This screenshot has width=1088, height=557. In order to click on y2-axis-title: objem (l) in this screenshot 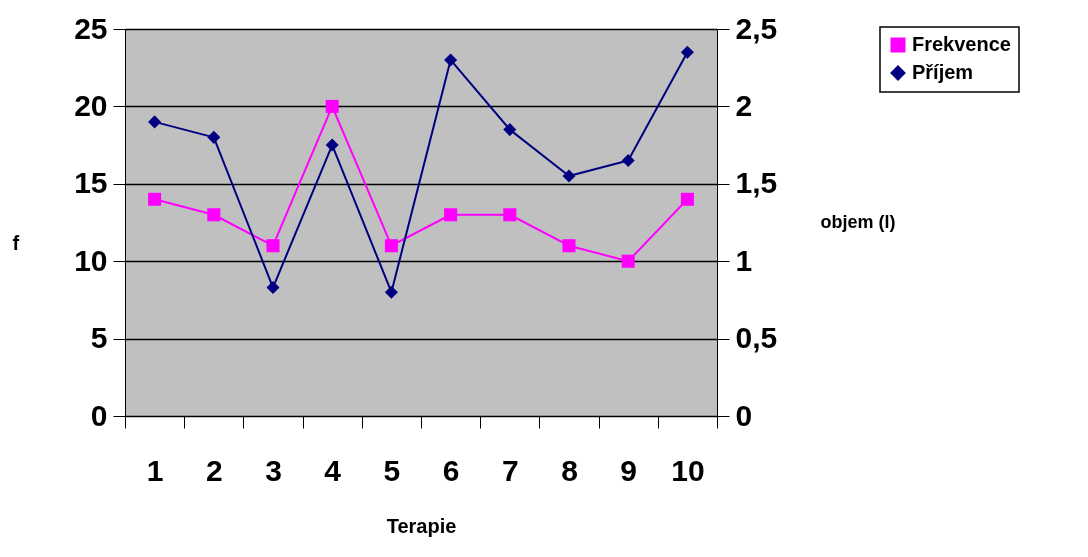, I will do `click(858, 221)`.